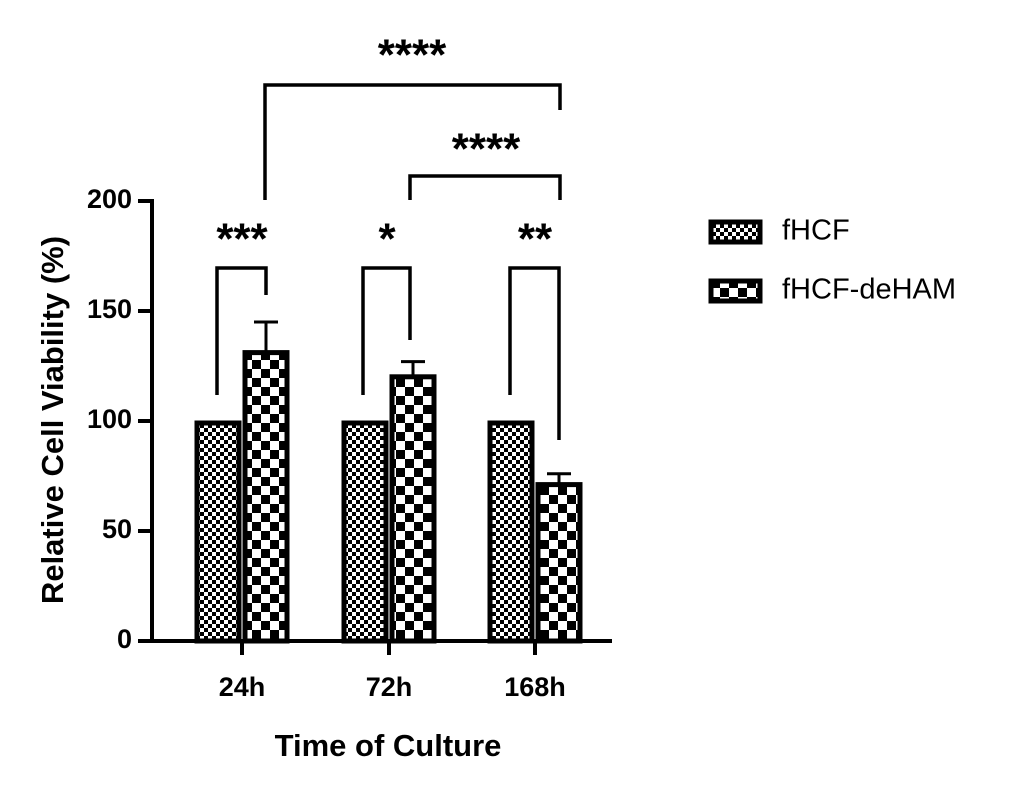 The image size is (1034, 798). I want to click on x-tick-label: 72h, so click(389, 687).